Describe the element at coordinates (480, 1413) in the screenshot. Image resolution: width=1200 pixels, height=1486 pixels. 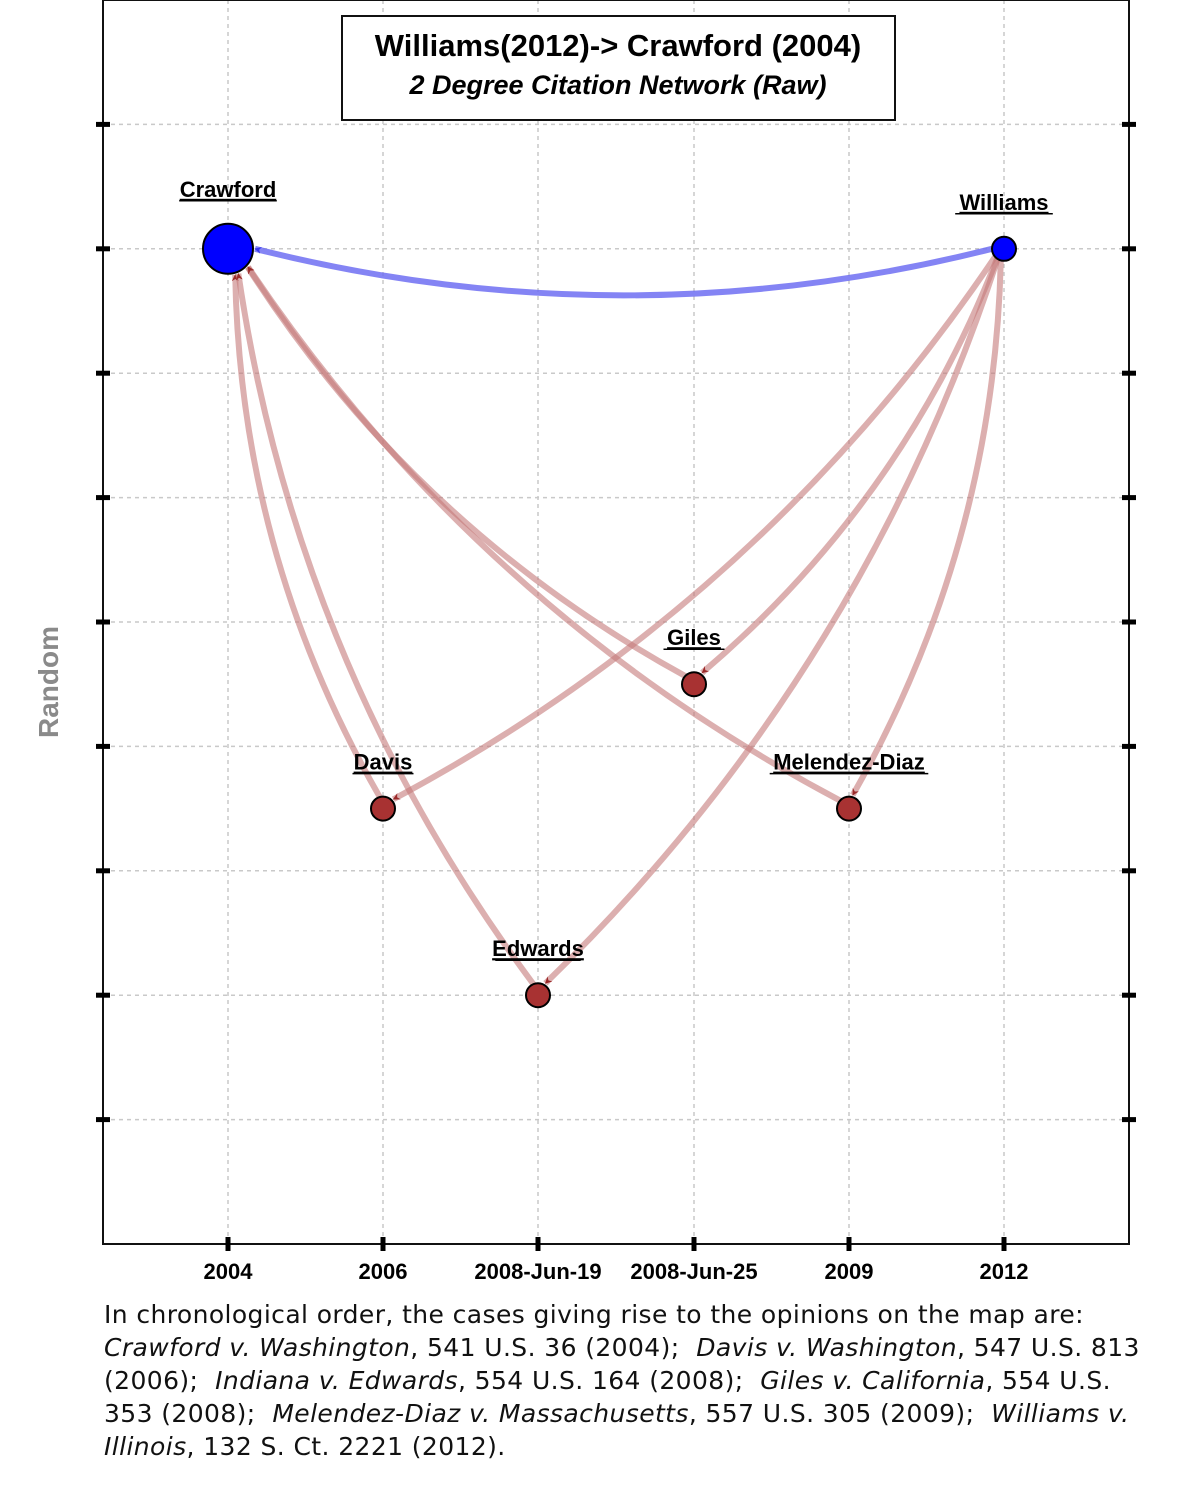
I see `case-name: Melendez-Diaz v. Massachusetts` at that location.